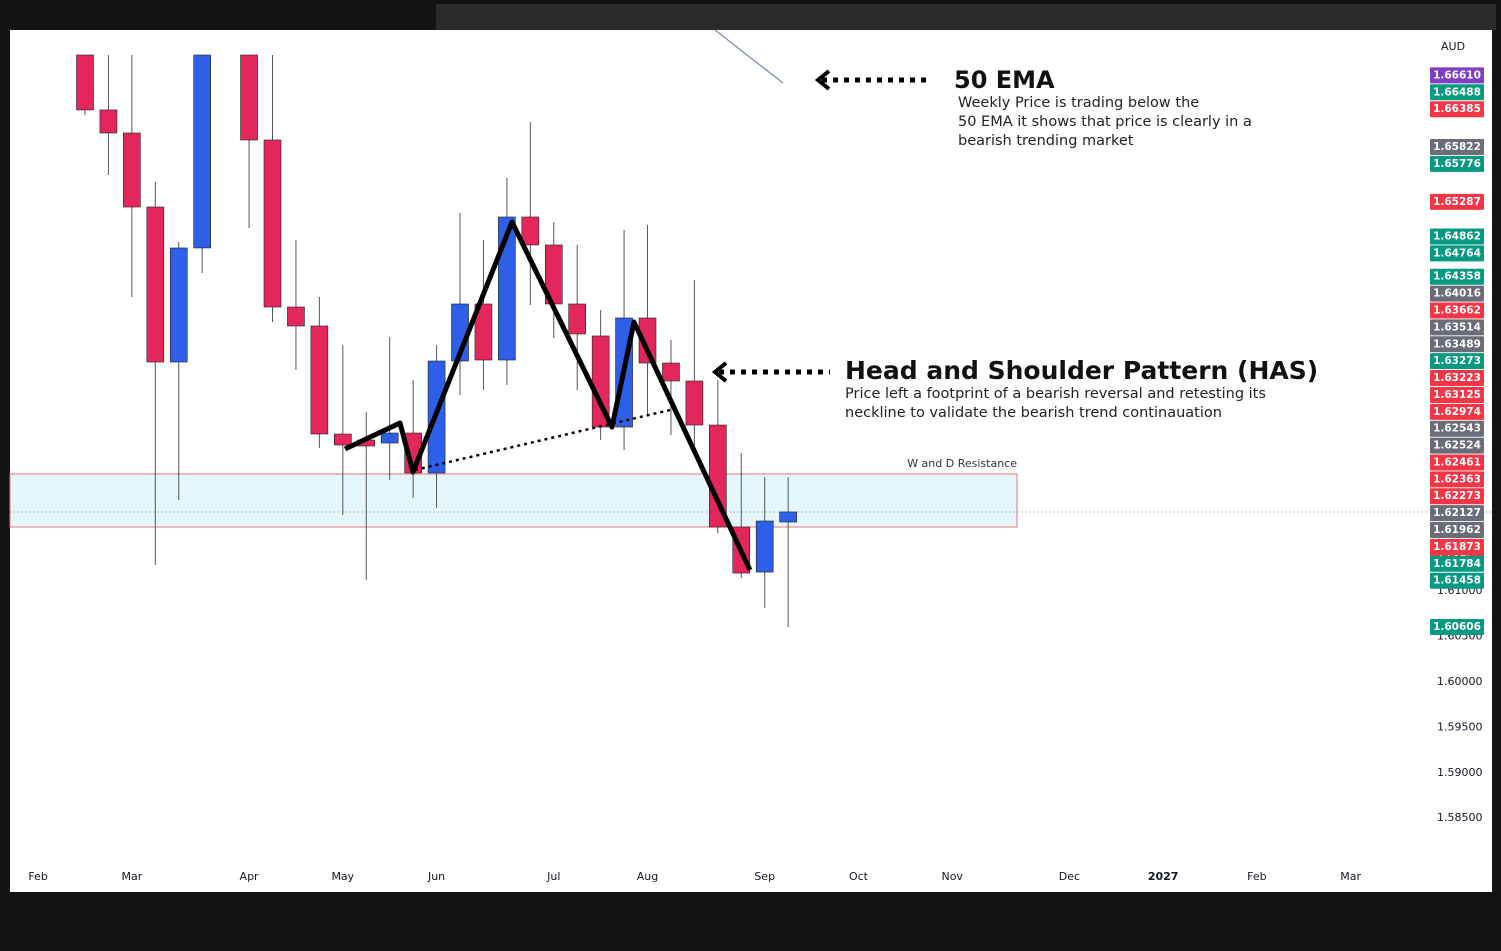 This screenshot has height=951, width=1501. I want to click on ema-line, so click(749, 56).